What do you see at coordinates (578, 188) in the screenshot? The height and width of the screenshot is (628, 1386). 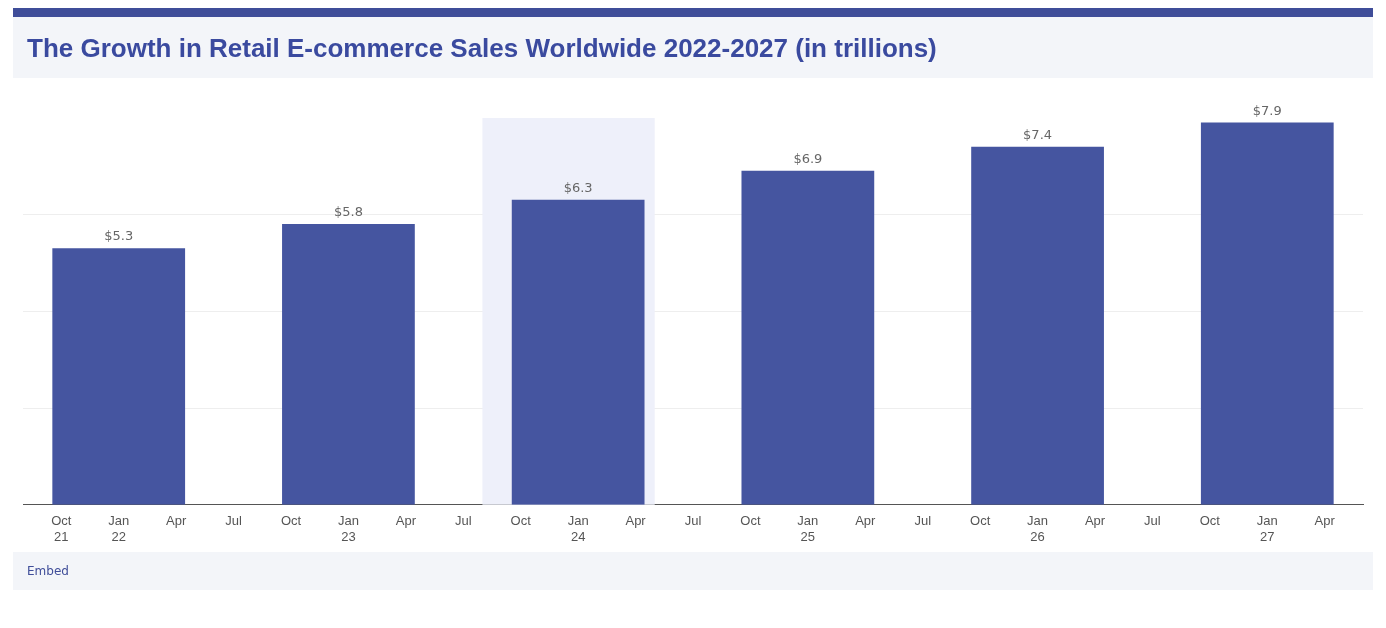 I see `data-label: $6.3` at bounding box center [578, 188].